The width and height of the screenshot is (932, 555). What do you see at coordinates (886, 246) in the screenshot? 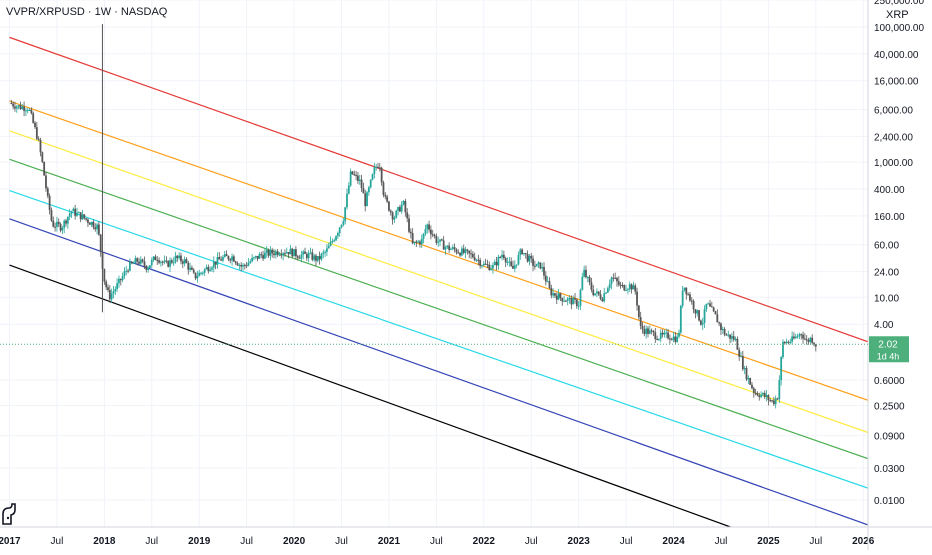
I see `y-tick-label: 60.00` at bounding box center [886, 246].